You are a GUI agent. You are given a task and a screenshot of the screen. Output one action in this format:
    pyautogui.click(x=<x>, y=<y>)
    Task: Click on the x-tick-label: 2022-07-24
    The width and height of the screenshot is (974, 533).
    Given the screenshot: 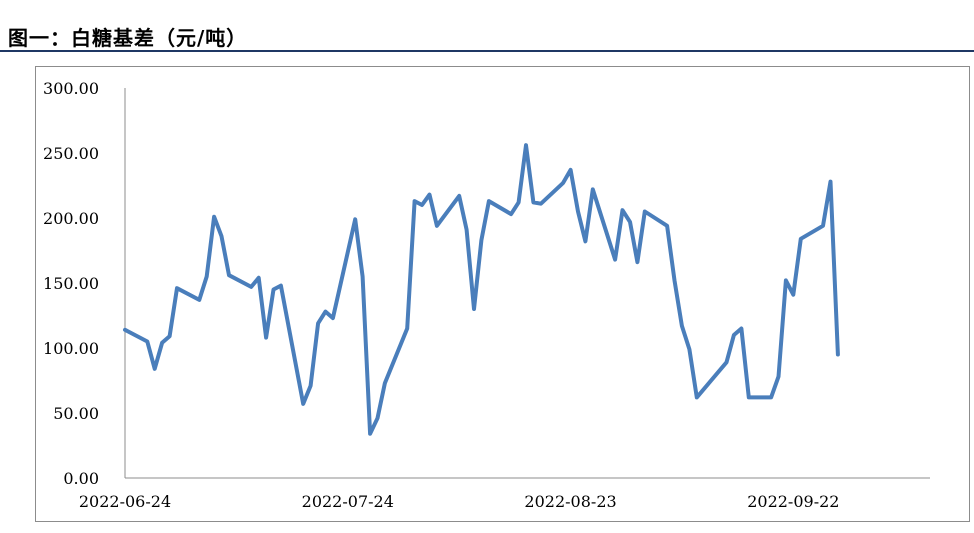 What is the action you would take?
    pyautogui.click(x=348, y=501)
    